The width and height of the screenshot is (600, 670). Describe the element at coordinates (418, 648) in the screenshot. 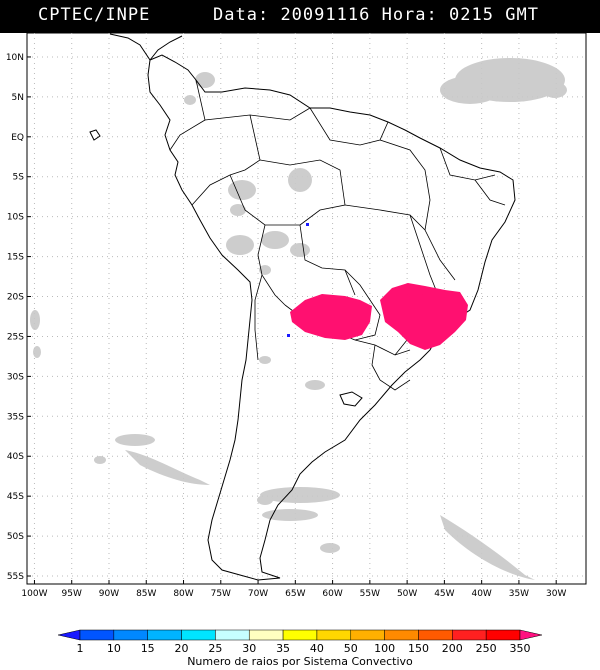

I see `colorbar-tick-label: 150` at that location.